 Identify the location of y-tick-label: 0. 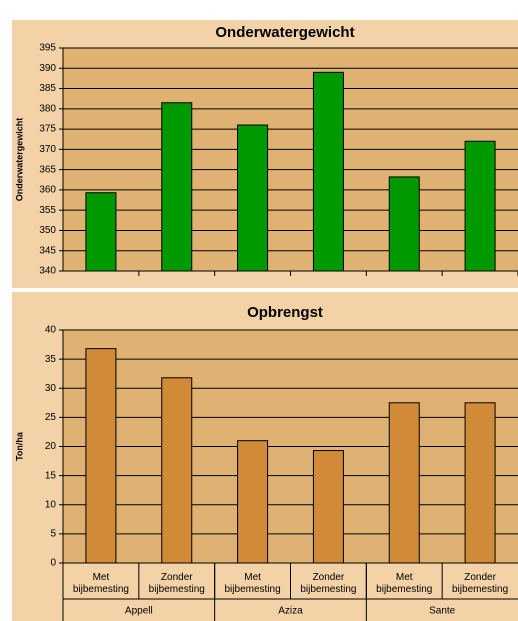
(53, 563).